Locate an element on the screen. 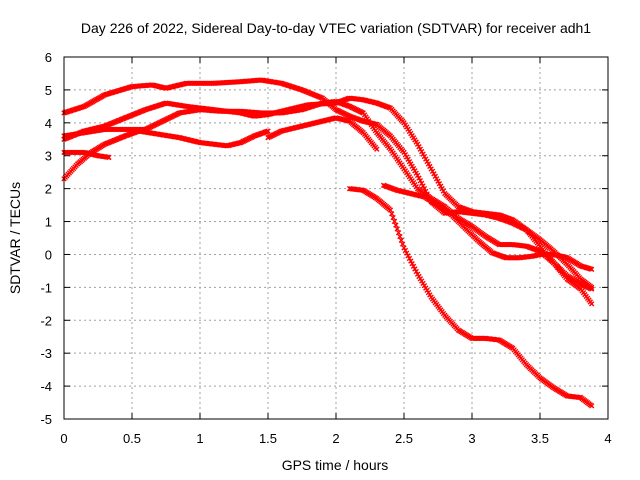  x-tick-label: 3.5 is located at coordinates (540, 438).